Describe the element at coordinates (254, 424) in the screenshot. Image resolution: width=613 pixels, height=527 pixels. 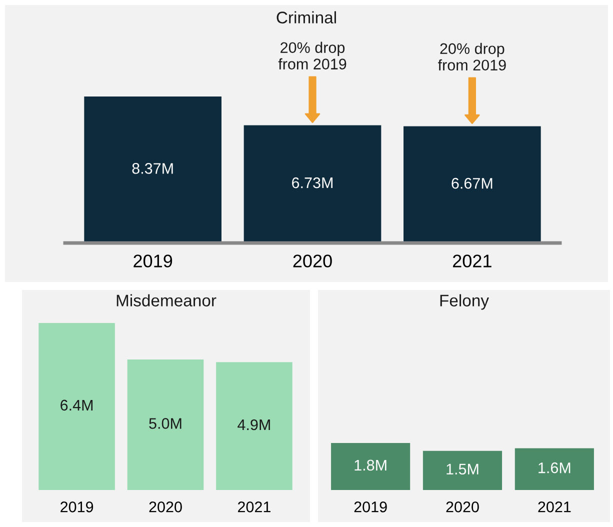
I see `data-label: 4.9M` at that location.